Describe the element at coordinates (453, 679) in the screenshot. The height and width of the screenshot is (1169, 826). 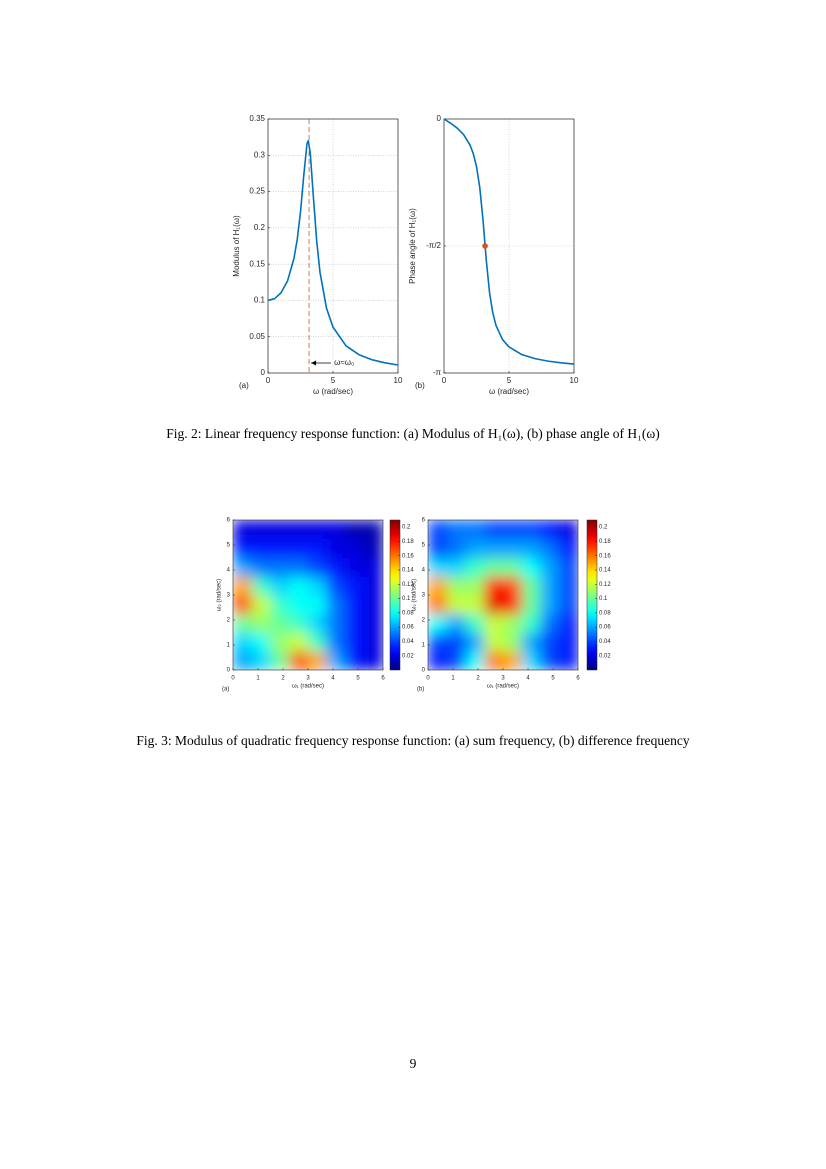
I see `x-tick-label: 1` at that location.